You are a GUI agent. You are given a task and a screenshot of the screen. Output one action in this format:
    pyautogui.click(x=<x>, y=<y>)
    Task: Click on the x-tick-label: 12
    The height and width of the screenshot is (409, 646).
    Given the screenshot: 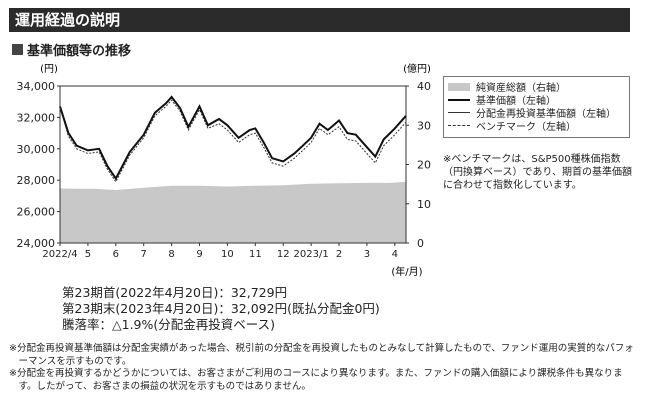 What is the action you would take?
    pyautogui.click(x=283, y=254)
    